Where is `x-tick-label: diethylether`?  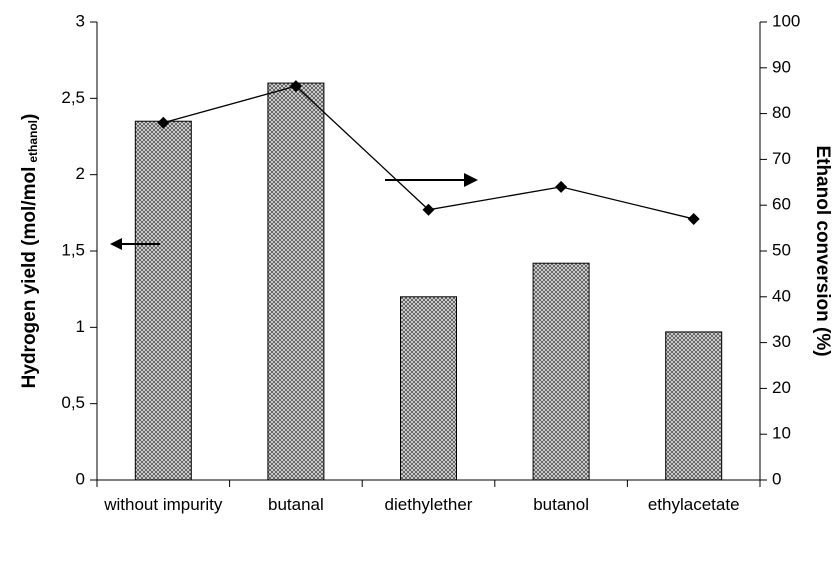 x-tick-label: diethylether is located at coordinates (428, 504).